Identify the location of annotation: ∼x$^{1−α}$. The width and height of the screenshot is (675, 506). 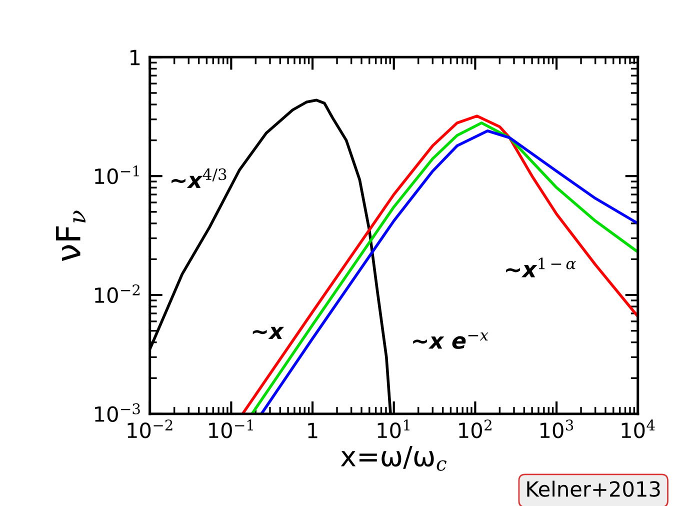
(541, 268).